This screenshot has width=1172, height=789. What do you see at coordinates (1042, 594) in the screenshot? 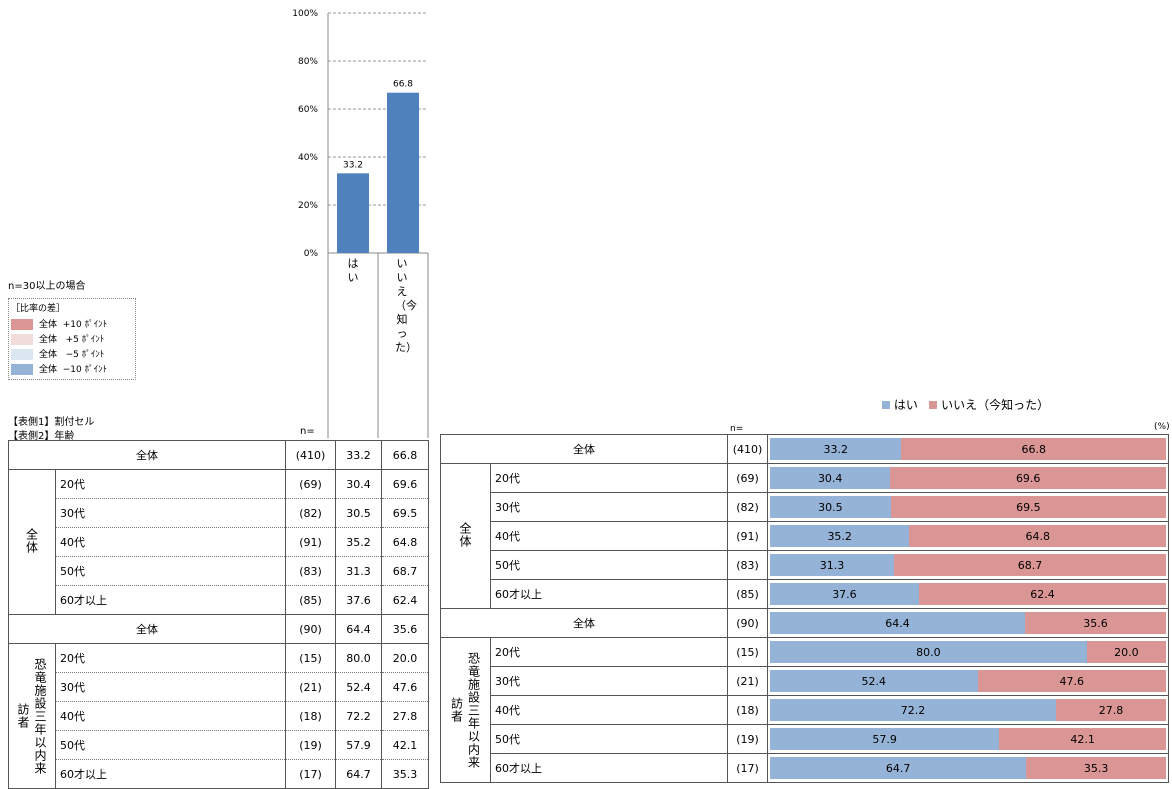
I see `bar-segment-iie: 62.4` at bounding box center [1042, 594].